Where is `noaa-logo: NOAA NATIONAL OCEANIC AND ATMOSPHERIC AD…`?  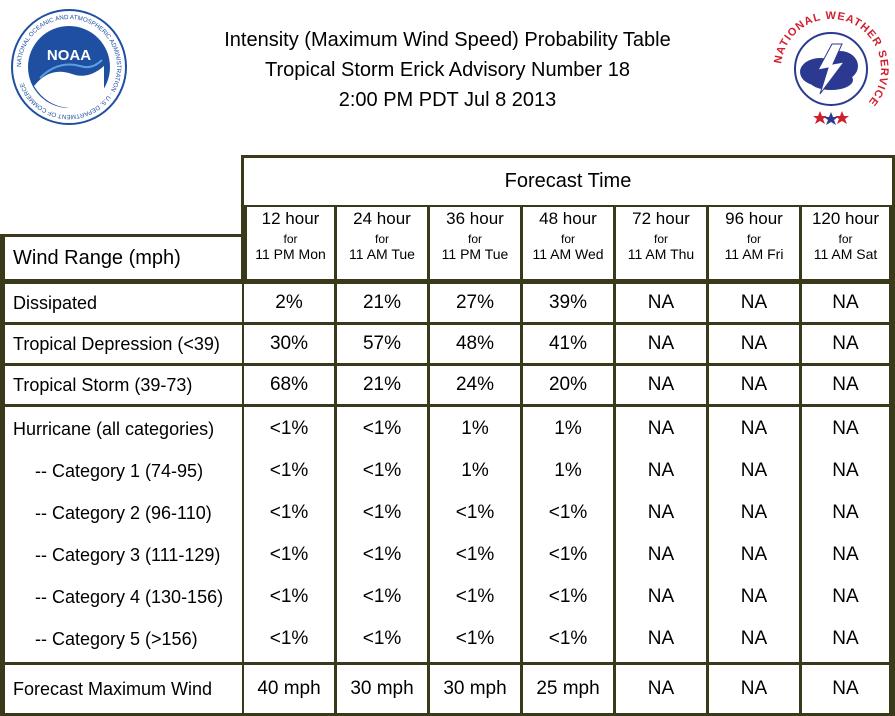
noaa-logo: NOAA NATIONAL OCEANIC AND ATMOSPHERIC AD… is located at coordinates (69, 67).